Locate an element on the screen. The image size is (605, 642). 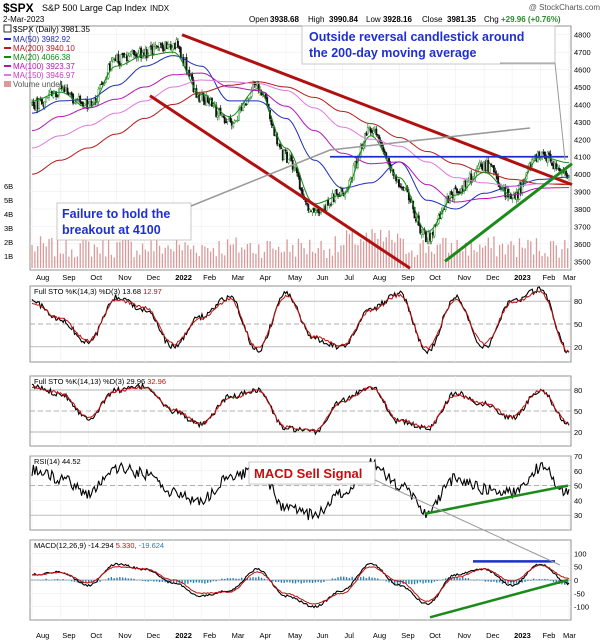
legend-volume-swatch is located at coordinates (7, 84).